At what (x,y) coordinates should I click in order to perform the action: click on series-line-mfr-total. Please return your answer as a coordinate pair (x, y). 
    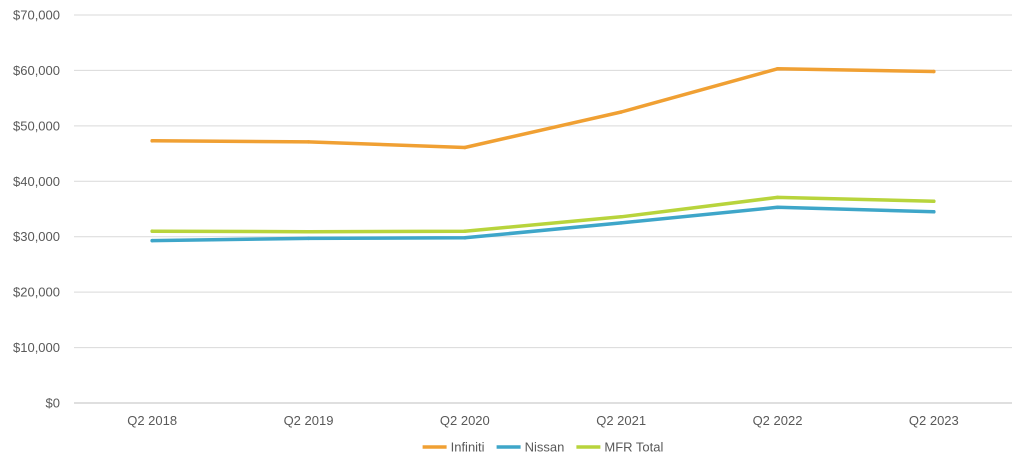
    Looking at the image, I should click on (543, 214).